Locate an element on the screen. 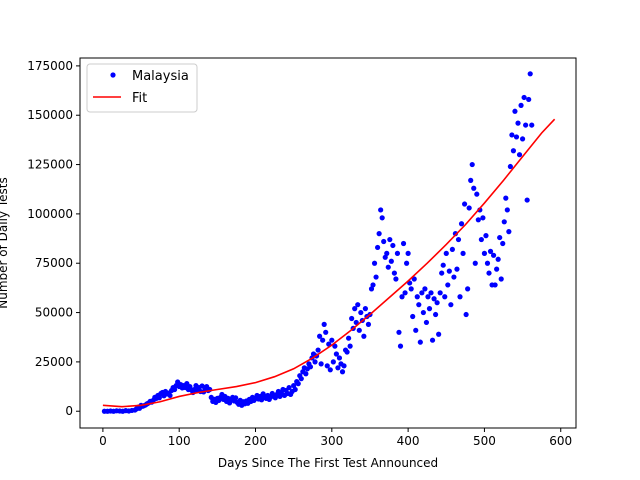 Image resolution: width=640 pixels, height=480 pixels. legend: Malaysia Fit is located at coordinates (142, 88).